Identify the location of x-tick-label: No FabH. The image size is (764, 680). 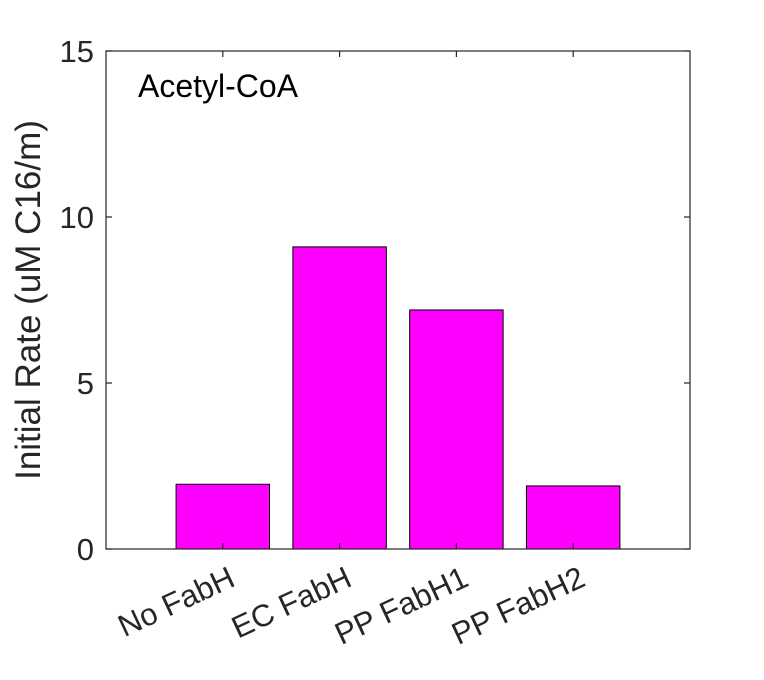
(176, 602).